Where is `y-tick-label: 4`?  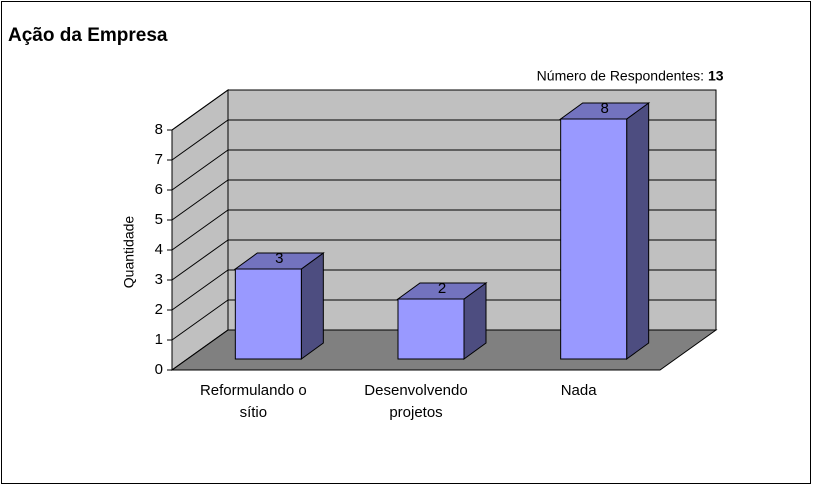
y-tick-label: 4 is located at coordinates (159, 249).